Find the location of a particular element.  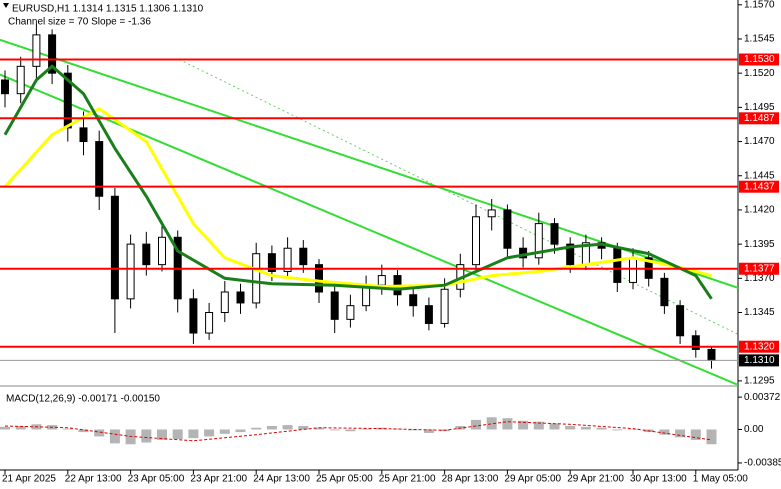

x-tick-label: 29 Apr 05:00 is located at coordinates (532, 479).